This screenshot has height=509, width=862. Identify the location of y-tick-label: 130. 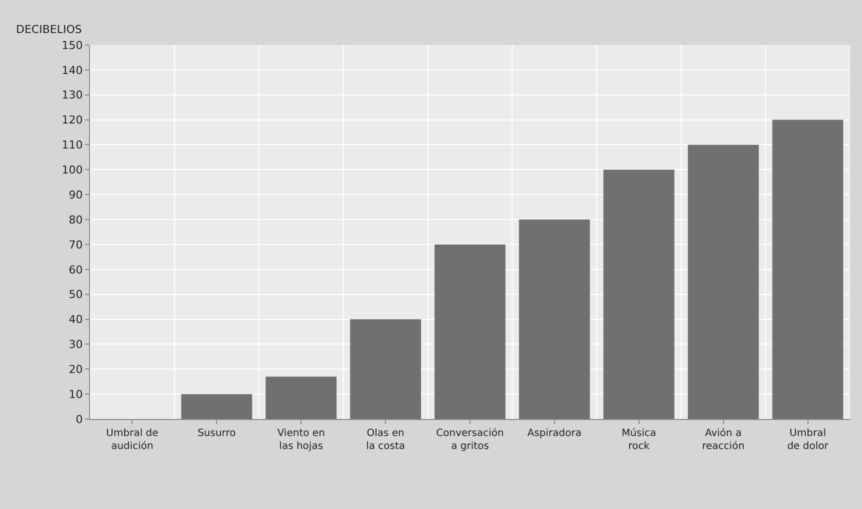
(72, 95).